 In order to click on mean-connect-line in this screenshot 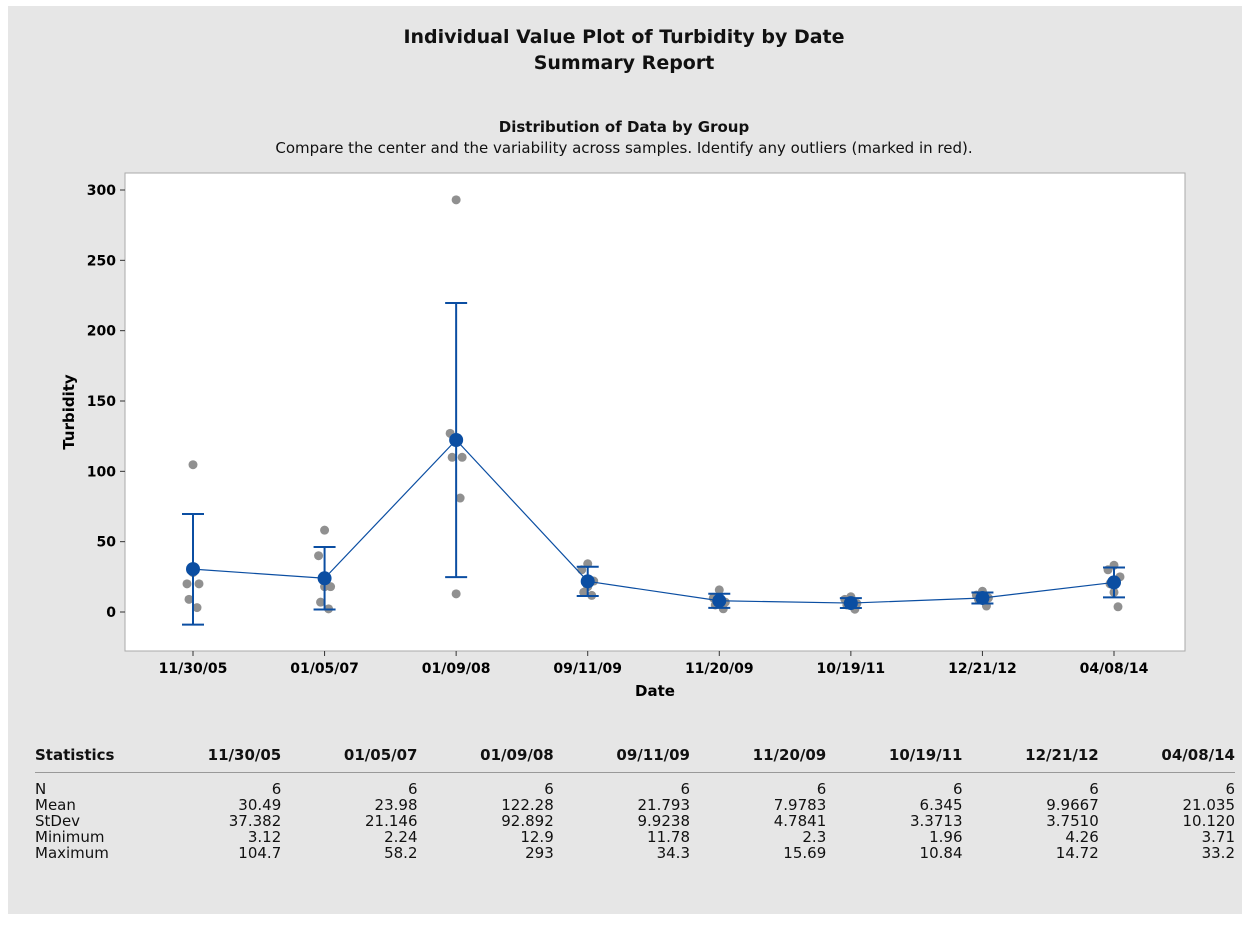, I will do `click(653, 521)`.